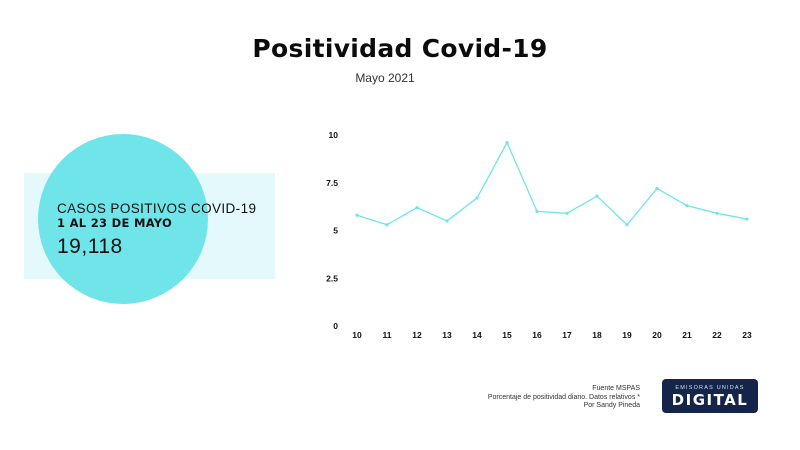 This screenshot has height=450, width=800. What do you see at coordinates (717, 335) in the screenshot?
I see `x-tick-label: 22` at bounding box center [717, 335].